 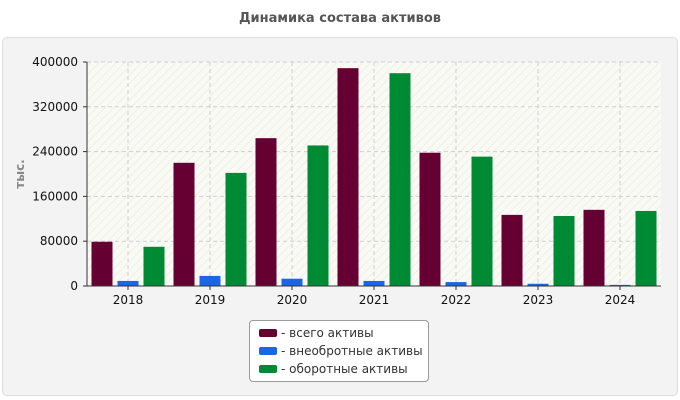 What do you see at coordinates (318, 215) in the screenshot?
I see `bar-оборотные-активы-2020` at bounding box center [318, 215].